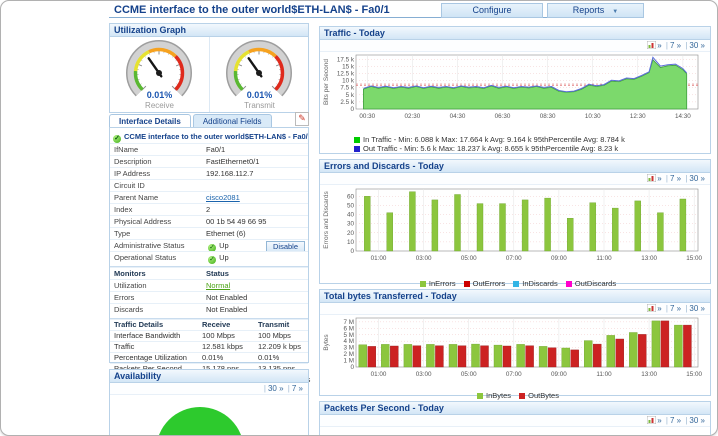 The width and height of the screenshot is (718, 436). What do you see at coordinates (209, 245) in the screenshot?
I see `admin-status-row: Administrative Status ✓ Up Disable` at bounding box center [209, 245].